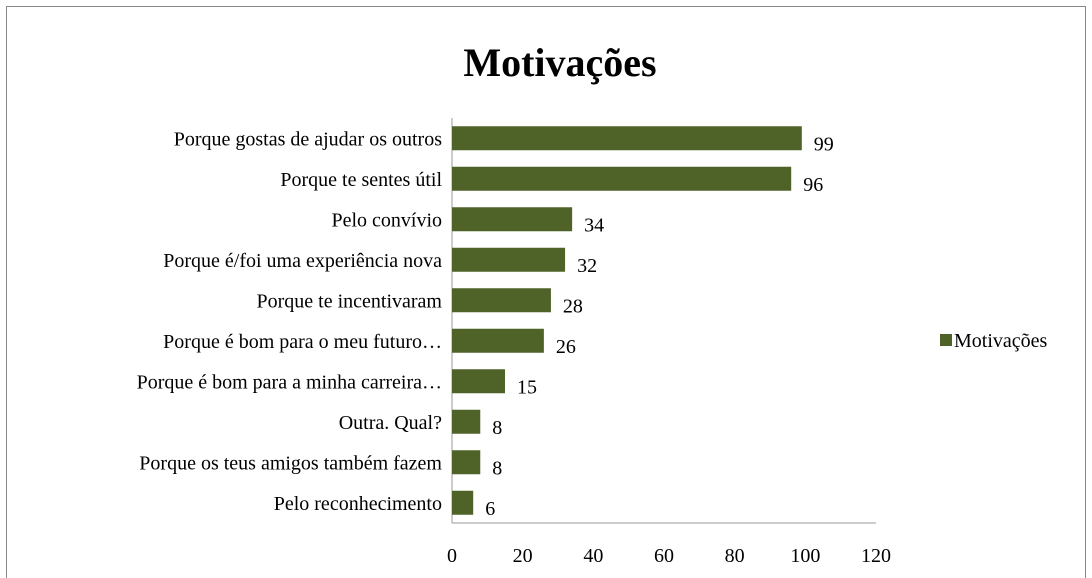 Image resolution: width=1092 pixels, height=578 pixels. Describe the element at coordinates (593, 556) in the screenshot. I see `x-tick-label: 40` at that location.